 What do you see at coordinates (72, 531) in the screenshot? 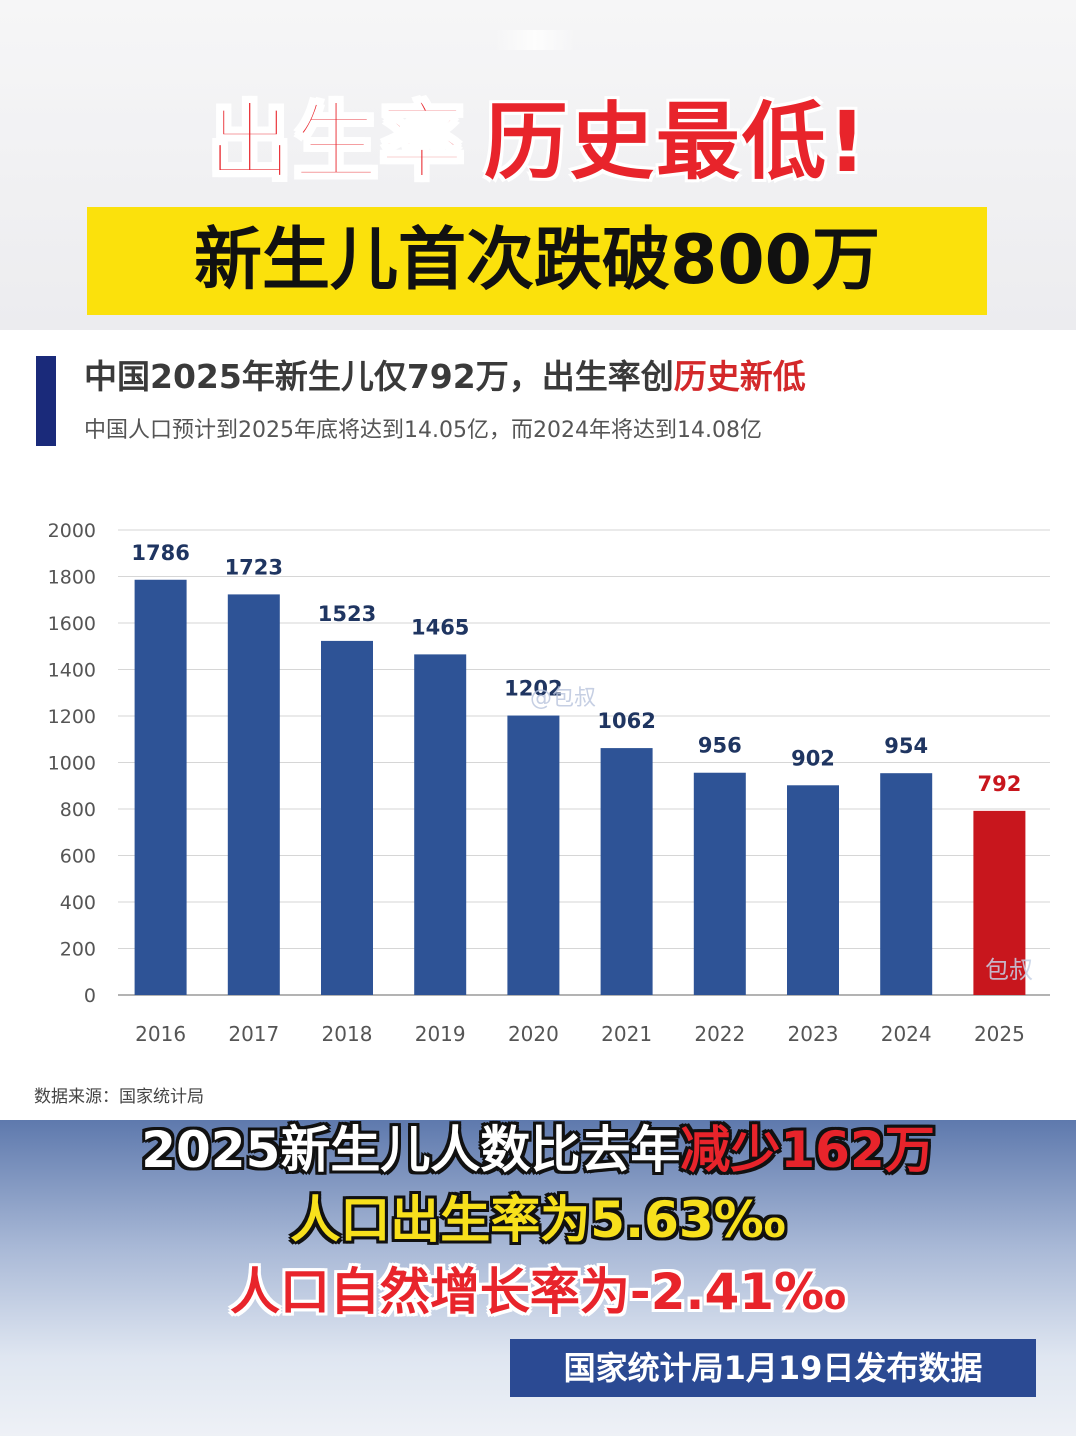
I see `y-tick-label: 2000` at bounding box center [72, 531].